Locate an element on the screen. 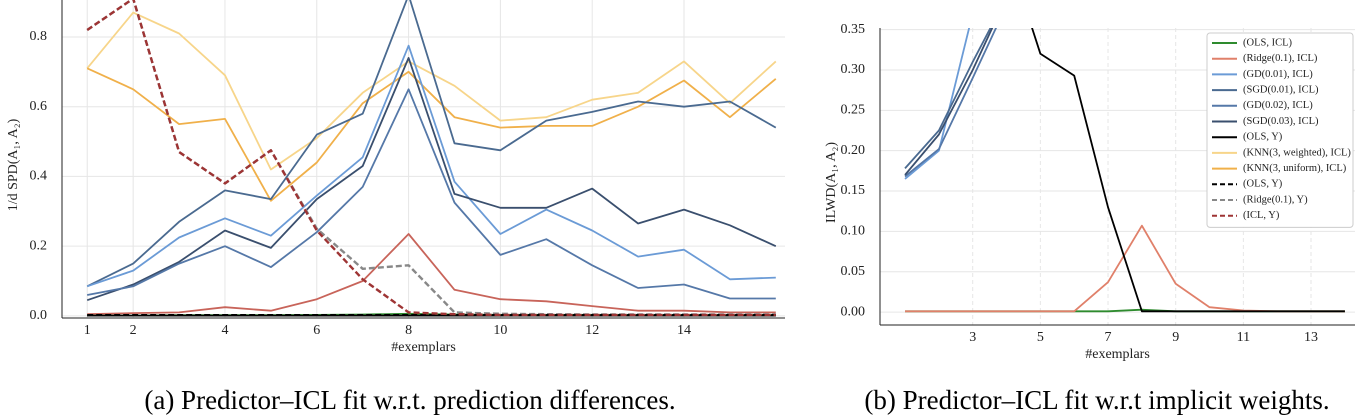 The image size is (1370, 419). y-tick-label: 0.4 is located at coordinates (39, 176).